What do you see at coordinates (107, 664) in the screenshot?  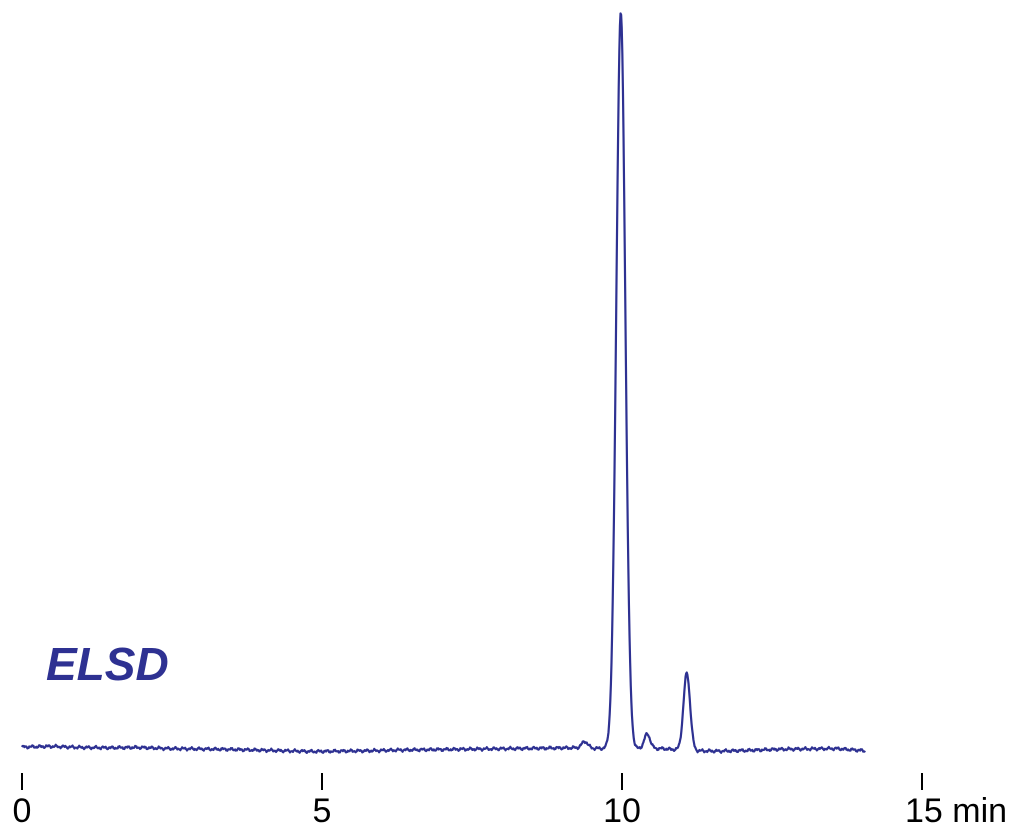 I see `detector-label: ELSD` at bounding box center [107, 664].